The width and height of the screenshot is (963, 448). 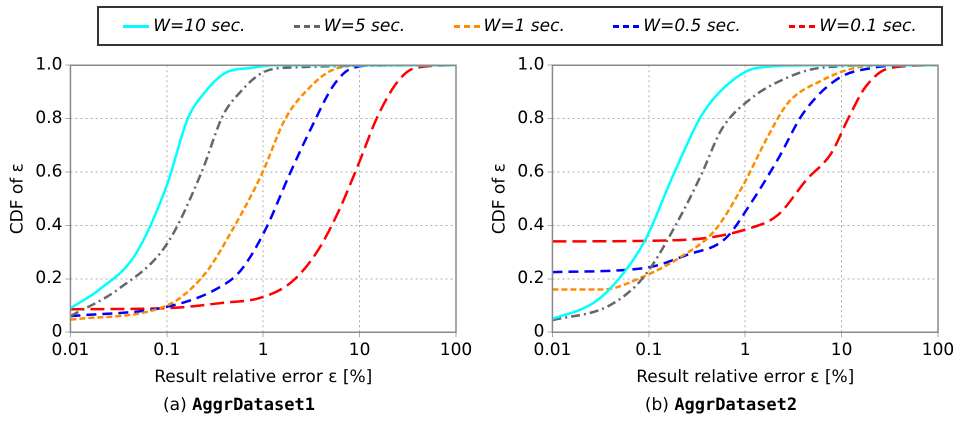 What do you see at coordinates (365, 26) in the screenshot?
I see `legend-label: W=5 sec.` at bounding box center [365, 26].